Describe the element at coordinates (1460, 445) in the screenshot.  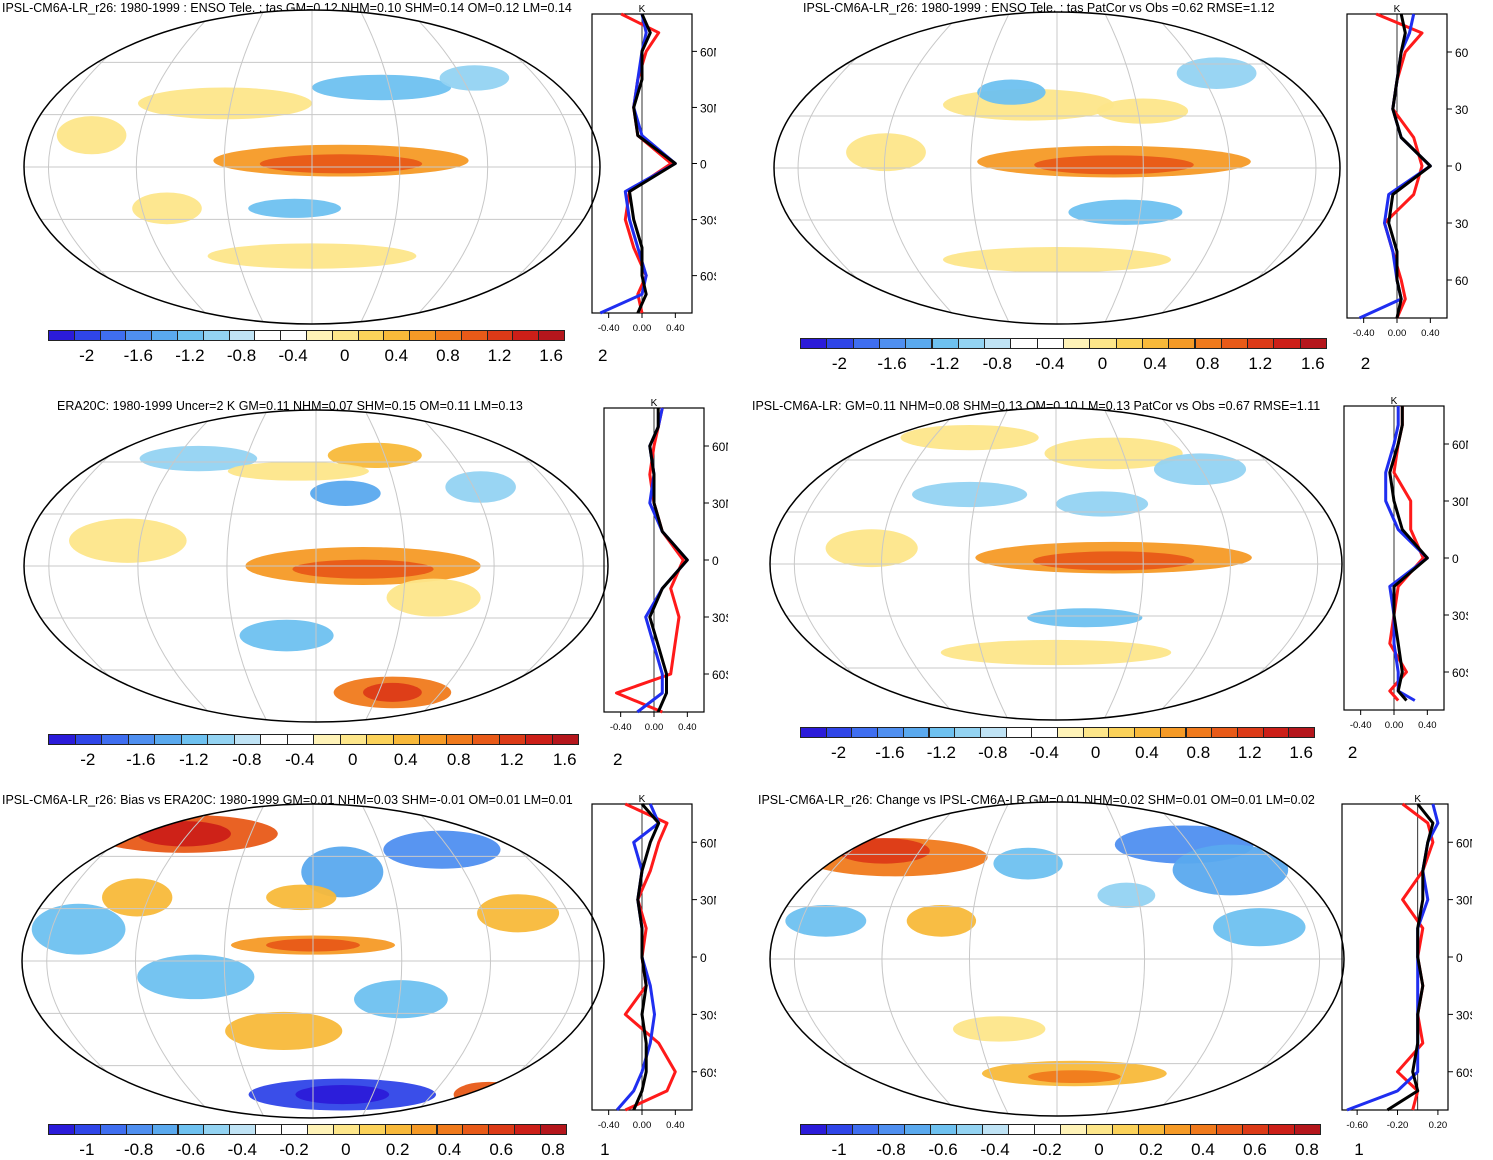
I see `y-tick-label: 60N` at that location.